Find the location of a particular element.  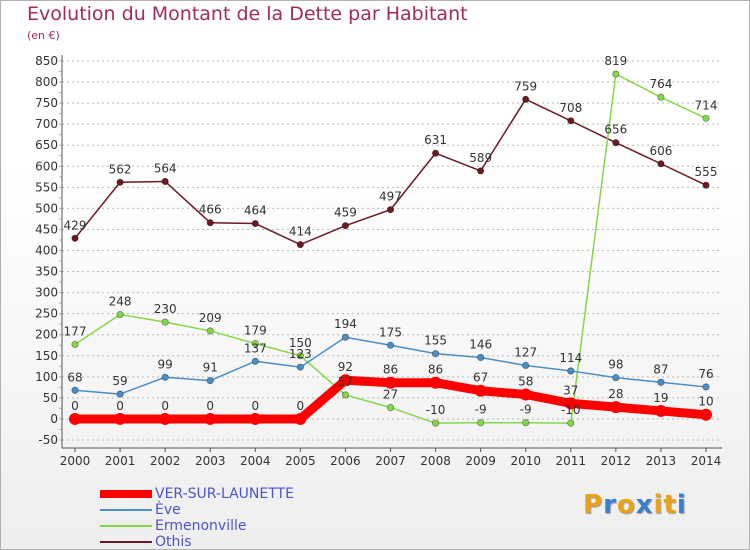

data-label: 57 is located at coordinates (345, 382).